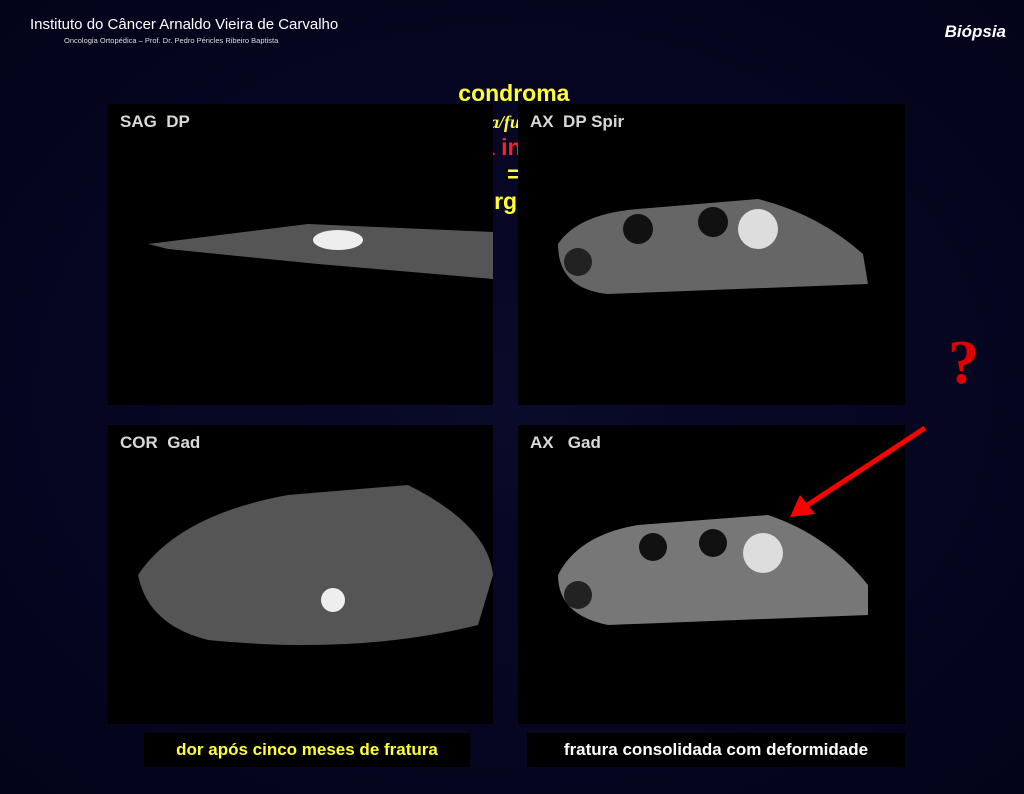 The width and height of the screenshot is (1024, 794). What do you see at coordinates (514, 93) in the screenshot?
I see `title-part: condroma` at bounding box center [514, 93].